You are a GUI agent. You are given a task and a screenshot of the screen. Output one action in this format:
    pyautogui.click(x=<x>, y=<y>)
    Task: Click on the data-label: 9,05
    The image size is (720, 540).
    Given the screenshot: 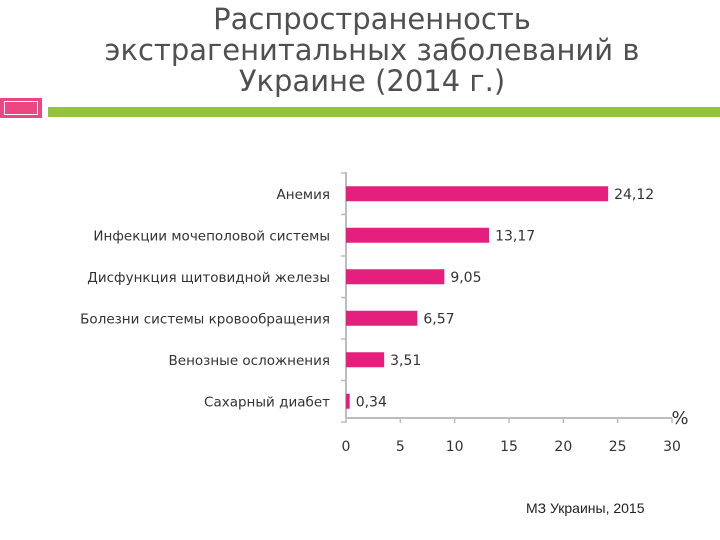 What is the action you would take?
    pyautogui.click(x=465, y=278)
    